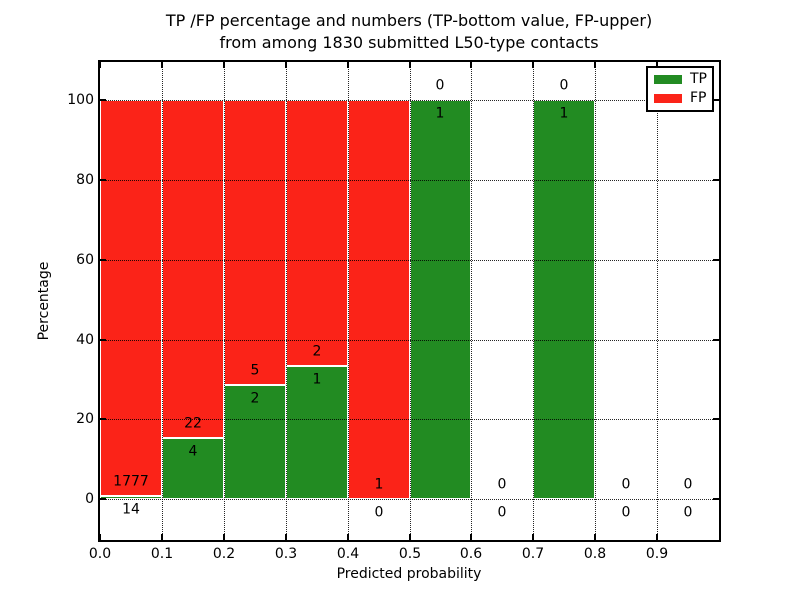 This screenshot has height=600, width=800. I want to click on y-axis-label: Percentage, so click(44, 301).